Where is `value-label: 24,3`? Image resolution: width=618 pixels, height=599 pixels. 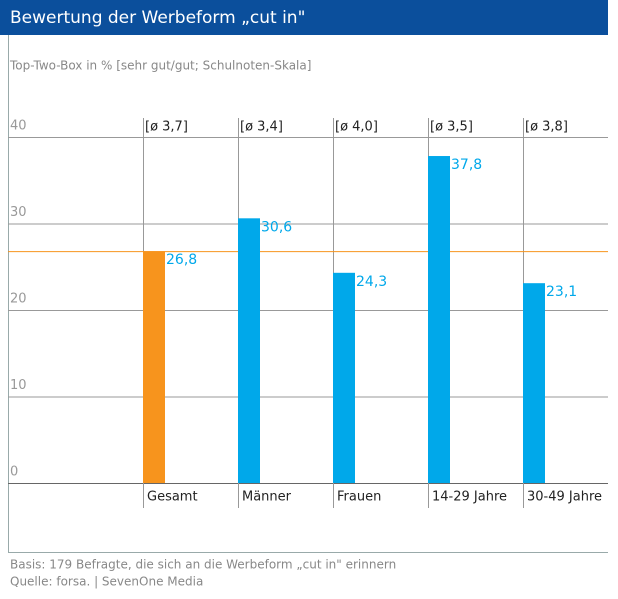 value-label: 24,3 is located at coordinates (371, 282).